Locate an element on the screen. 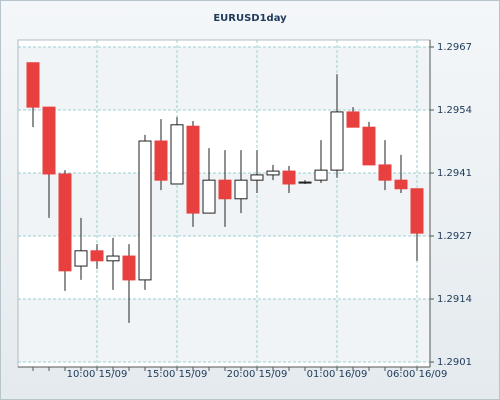 The height and width of the screenshot is (400, 500). x-tick-label: 10:00 15/09 is located at coordinates (97, 374).